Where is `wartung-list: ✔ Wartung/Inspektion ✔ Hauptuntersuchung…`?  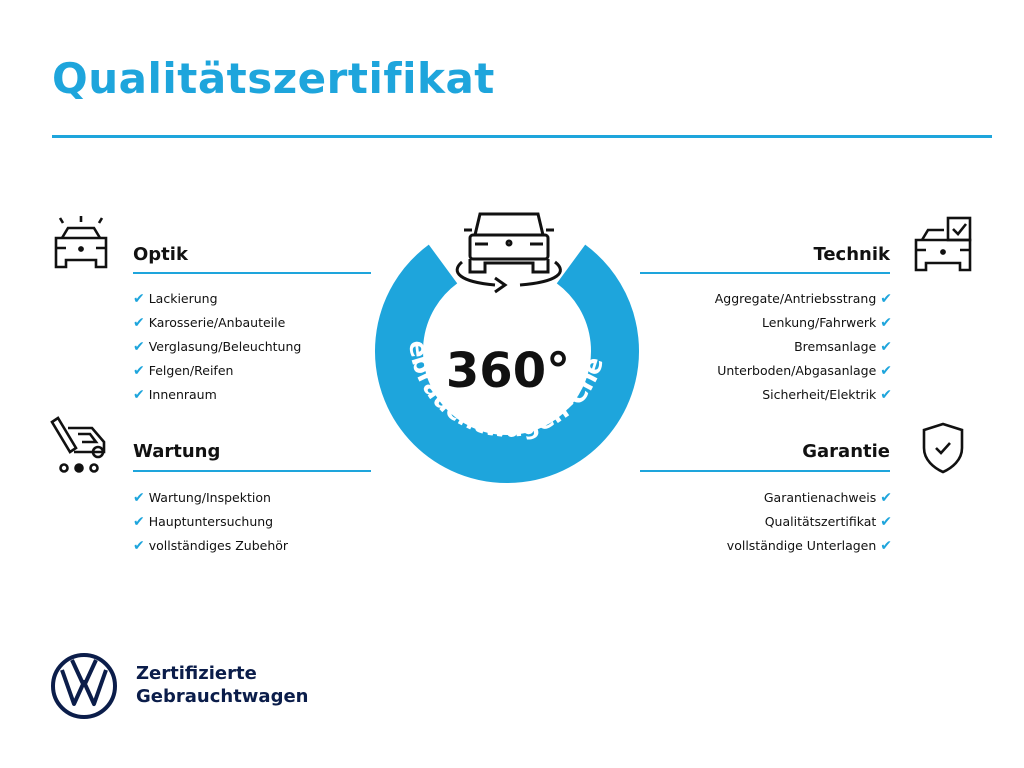 wartung-list: ✔ Wartung/Inspektion ✔ Hauptuntersuchung… is located at coordinates (210, 522).